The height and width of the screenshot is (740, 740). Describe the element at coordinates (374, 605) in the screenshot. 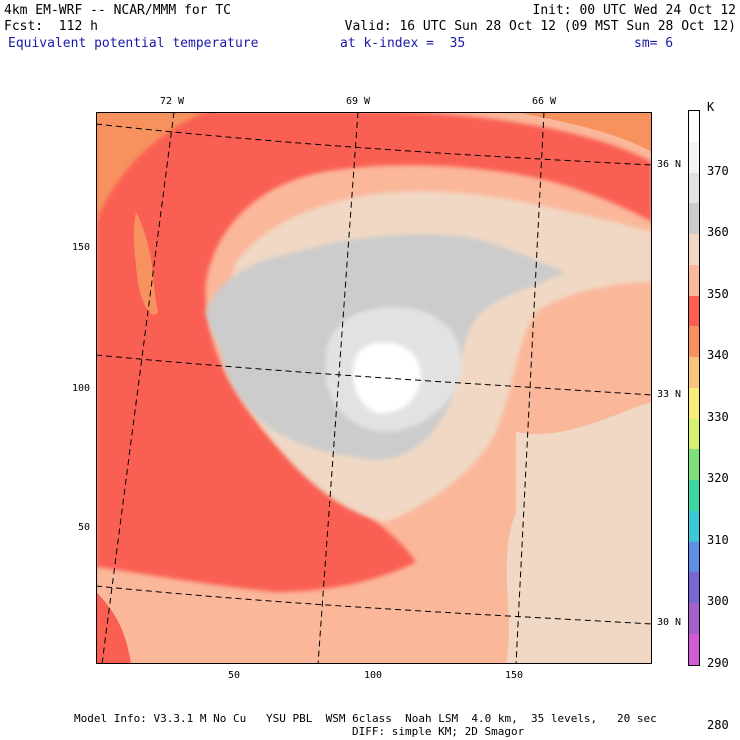

I see `lat-line-30n` at that location.